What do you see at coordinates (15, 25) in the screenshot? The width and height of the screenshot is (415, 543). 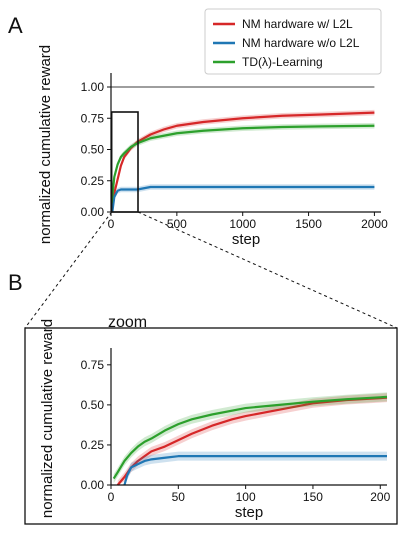 I see `panel-a-letter: A` at bounding box center [15, 25].